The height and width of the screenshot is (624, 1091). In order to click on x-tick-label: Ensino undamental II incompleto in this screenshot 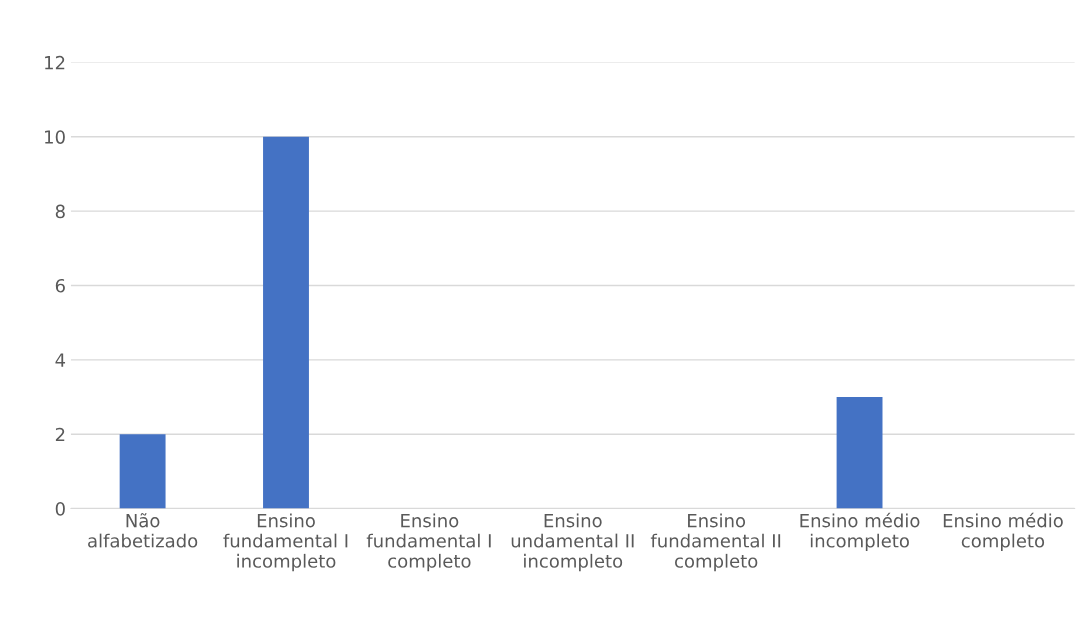, I will do `click(572, 542)`.